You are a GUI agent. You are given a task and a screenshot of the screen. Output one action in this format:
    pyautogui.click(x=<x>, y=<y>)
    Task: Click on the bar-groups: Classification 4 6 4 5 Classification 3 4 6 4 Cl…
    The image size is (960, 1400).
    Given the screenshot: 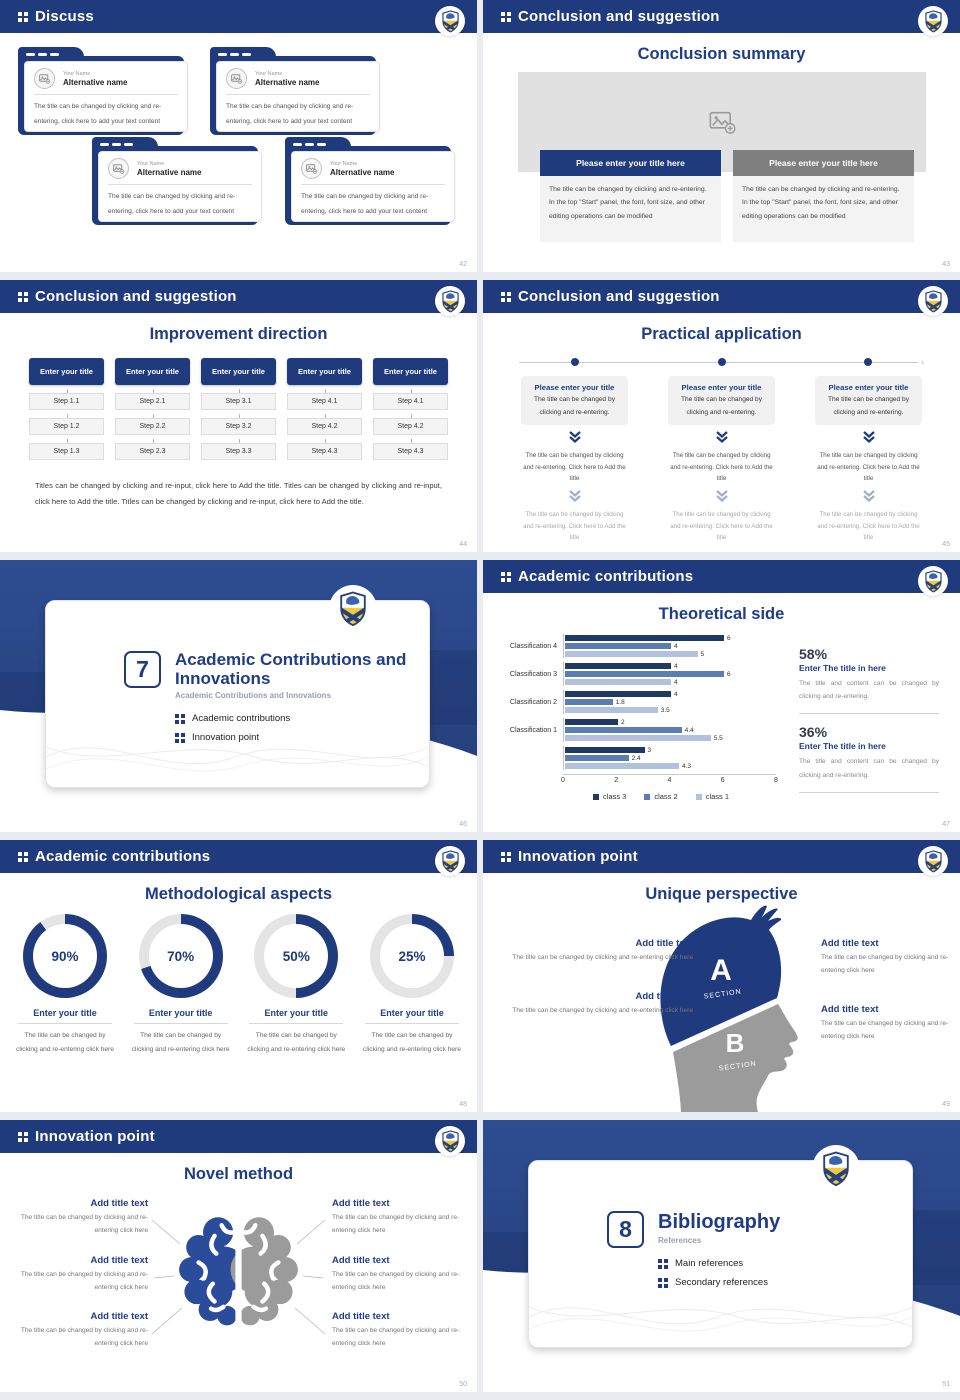 What is the action you would take?
    pyautogui.click(x=639, y=702)
    